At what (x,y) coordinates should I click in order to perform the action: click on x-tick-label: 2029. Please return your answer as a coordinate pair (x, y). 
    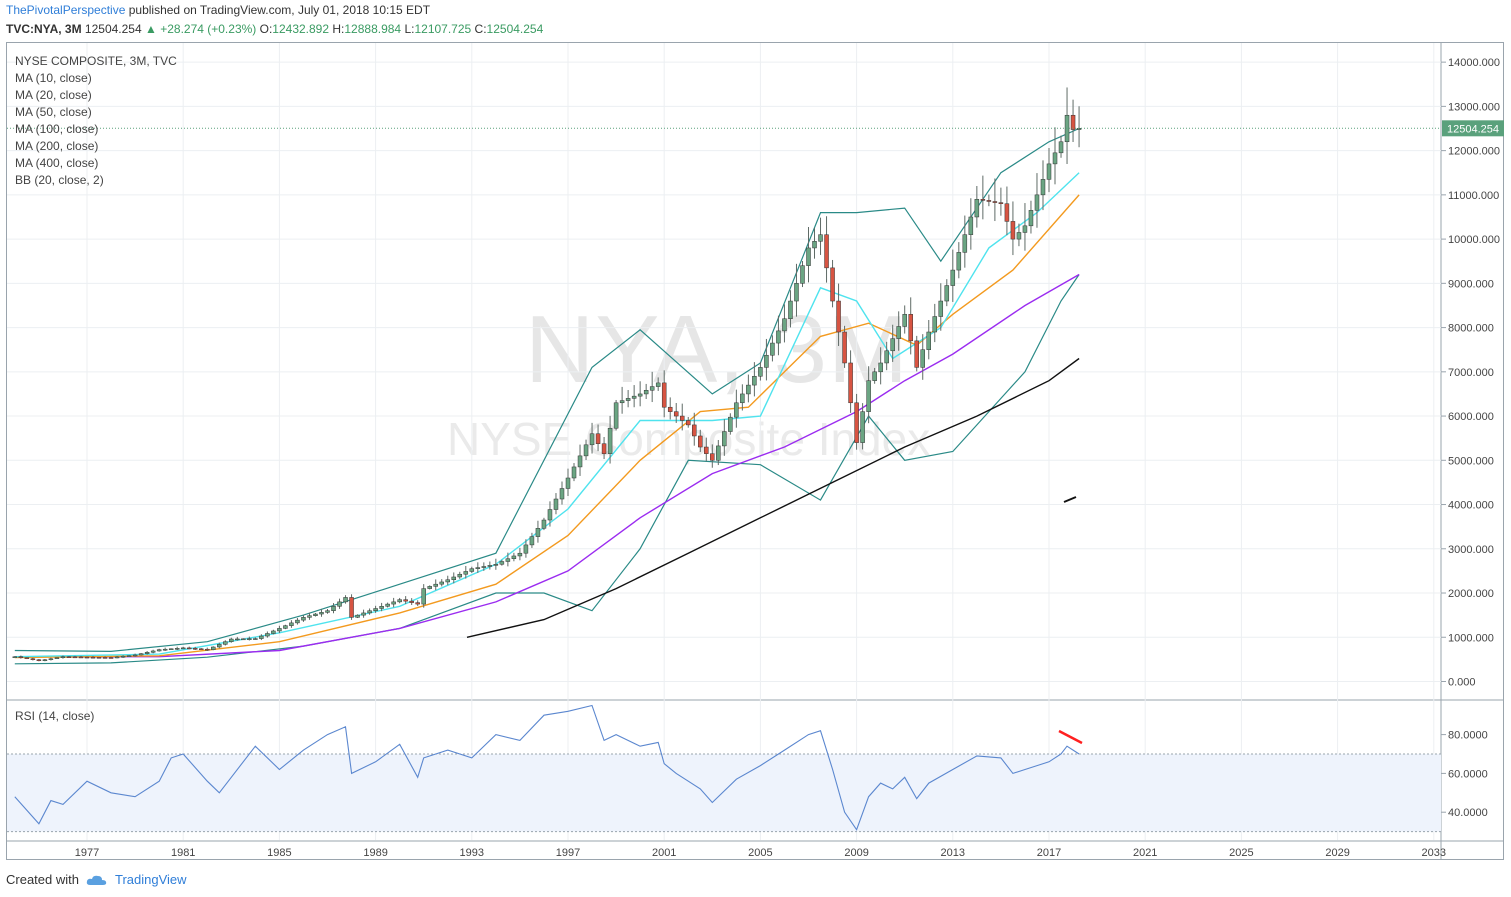
    Looking at the image, I should click on (1337, 853).